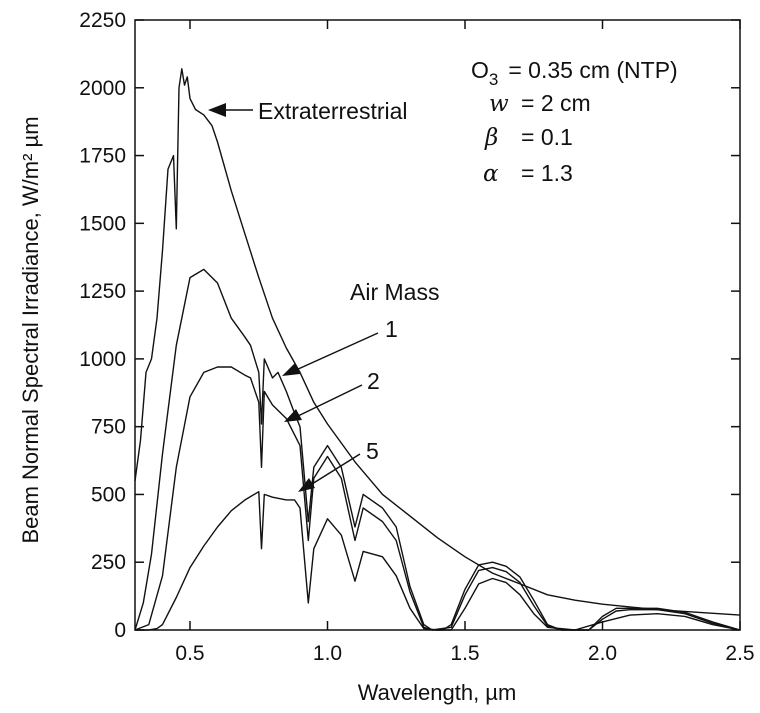  I want to click on y-tick-label: 0, so click(120, 630).